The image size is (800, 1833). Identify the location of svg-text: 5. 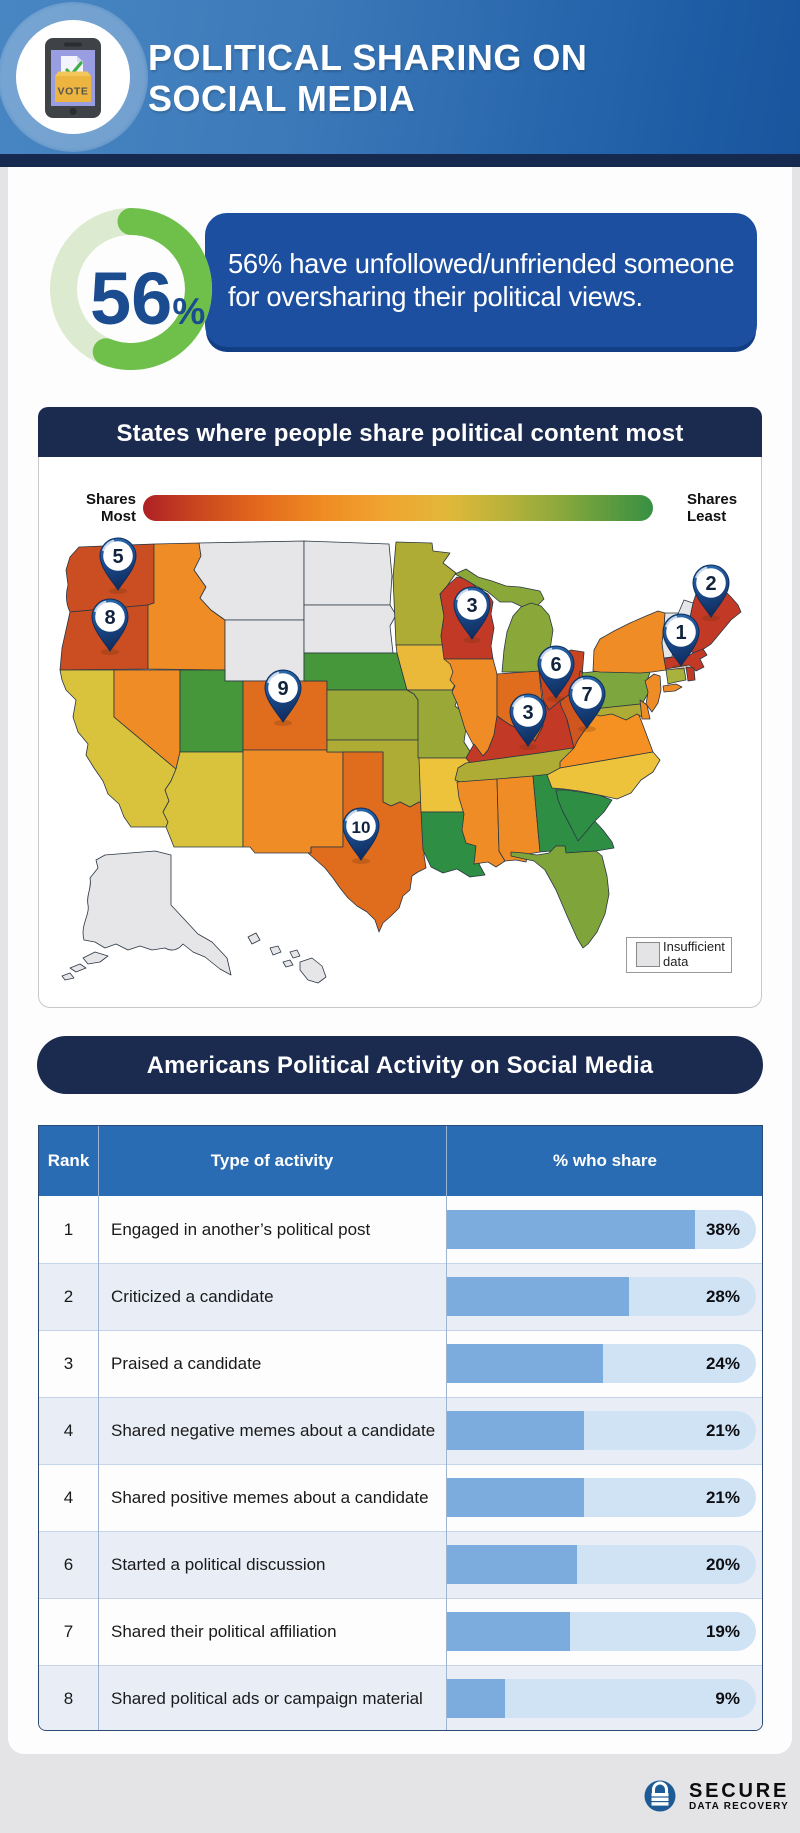
(117, 557).